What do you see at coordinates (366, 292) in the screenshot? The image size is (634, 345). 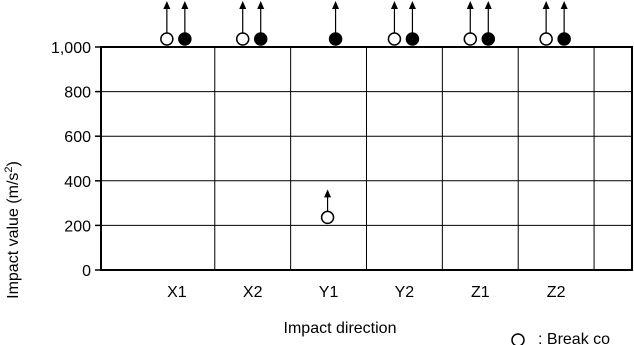 I see `x-axis-ticks: X1 X2 Y1 Y2 Z1 Z2` at bounding box center [366, 292].